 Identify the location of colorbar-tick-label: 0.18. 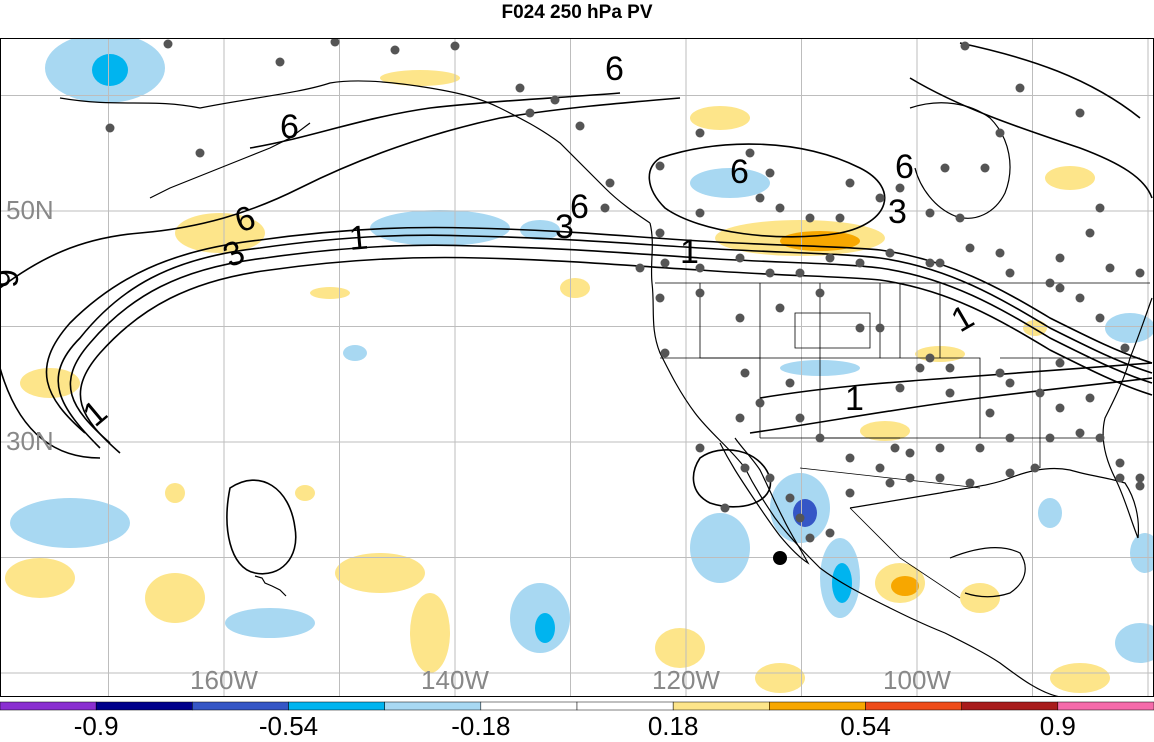
(673, 726).